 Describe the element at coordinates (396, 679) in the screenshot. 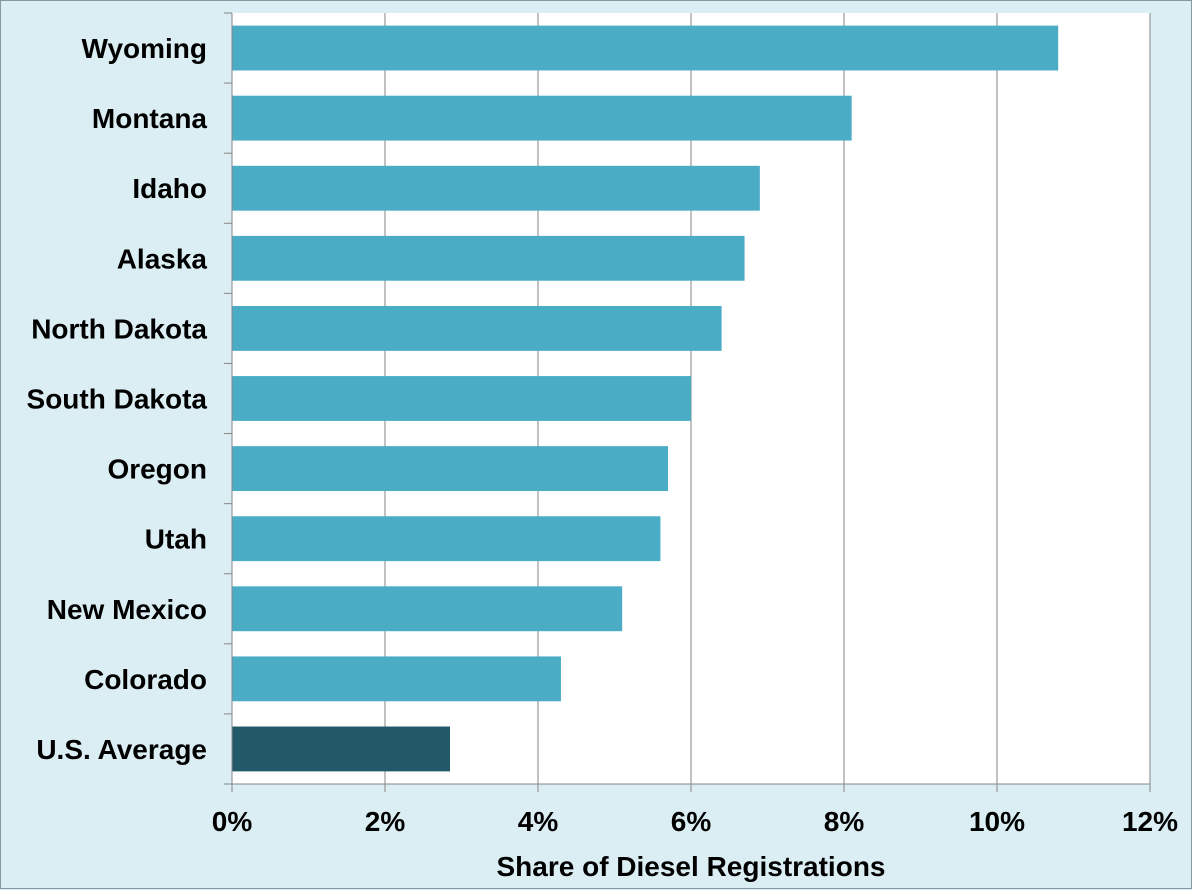

I see `bar-colorado` at that location.